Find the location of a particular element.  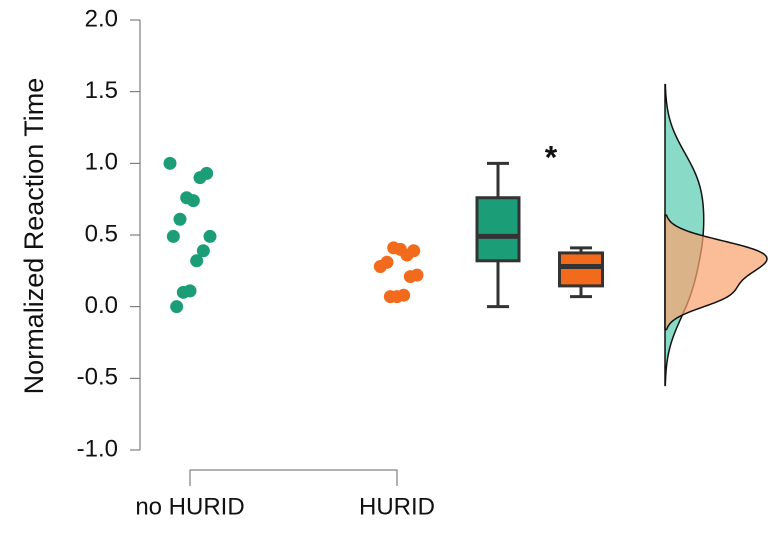

x-tick-label: no HURID is located at coordinates (189, 506).